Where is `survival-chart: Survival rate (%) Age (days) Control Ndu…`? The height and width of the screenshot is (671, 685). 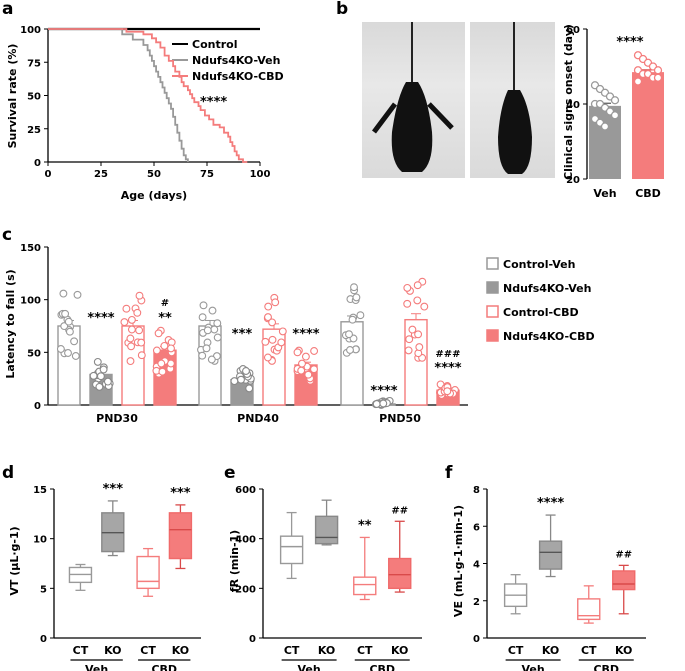
survival-chart: Survival rate (%) Age (days) Control Ndu… is located at coordinates (145, 120).